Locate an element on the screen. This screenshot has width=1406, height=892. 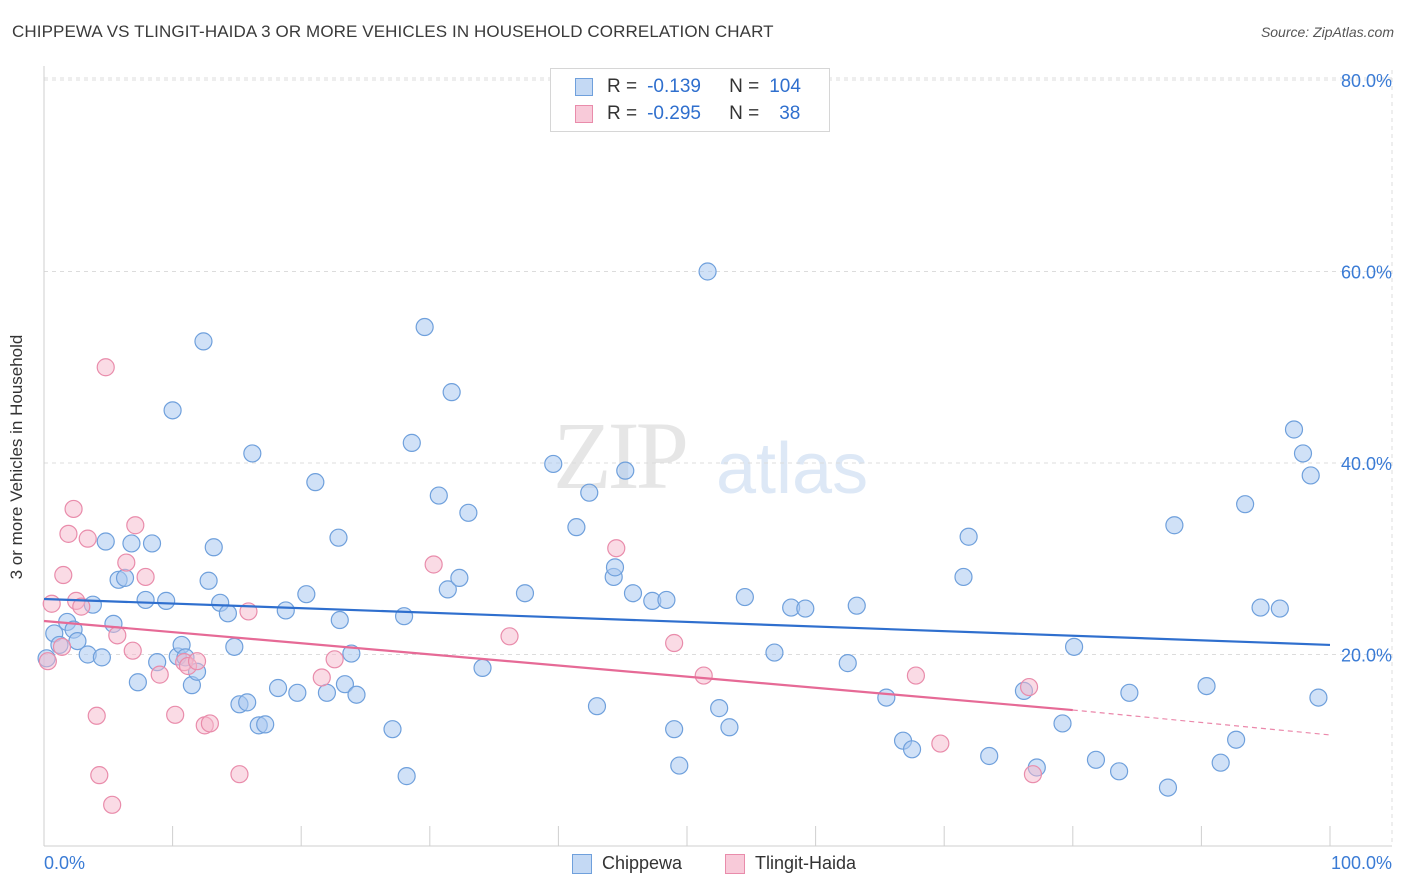
series-legend: Chippewa Tlingit-Haida is located at coordinates (703, 865).